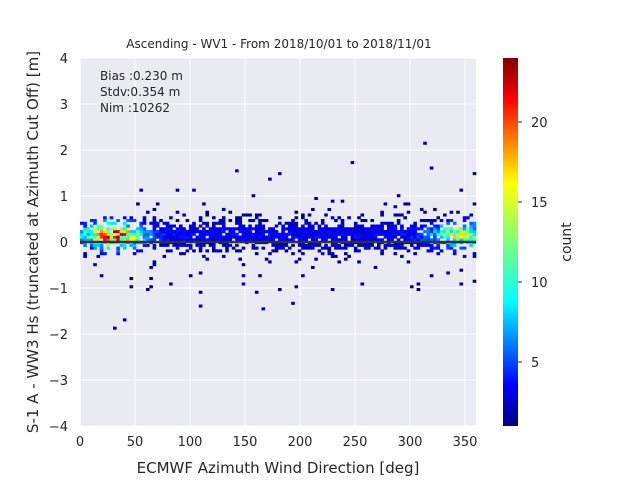  Describe the element at coordinates (245, 442) in the screenshot. I see `x-tick-label: 150` at that location.